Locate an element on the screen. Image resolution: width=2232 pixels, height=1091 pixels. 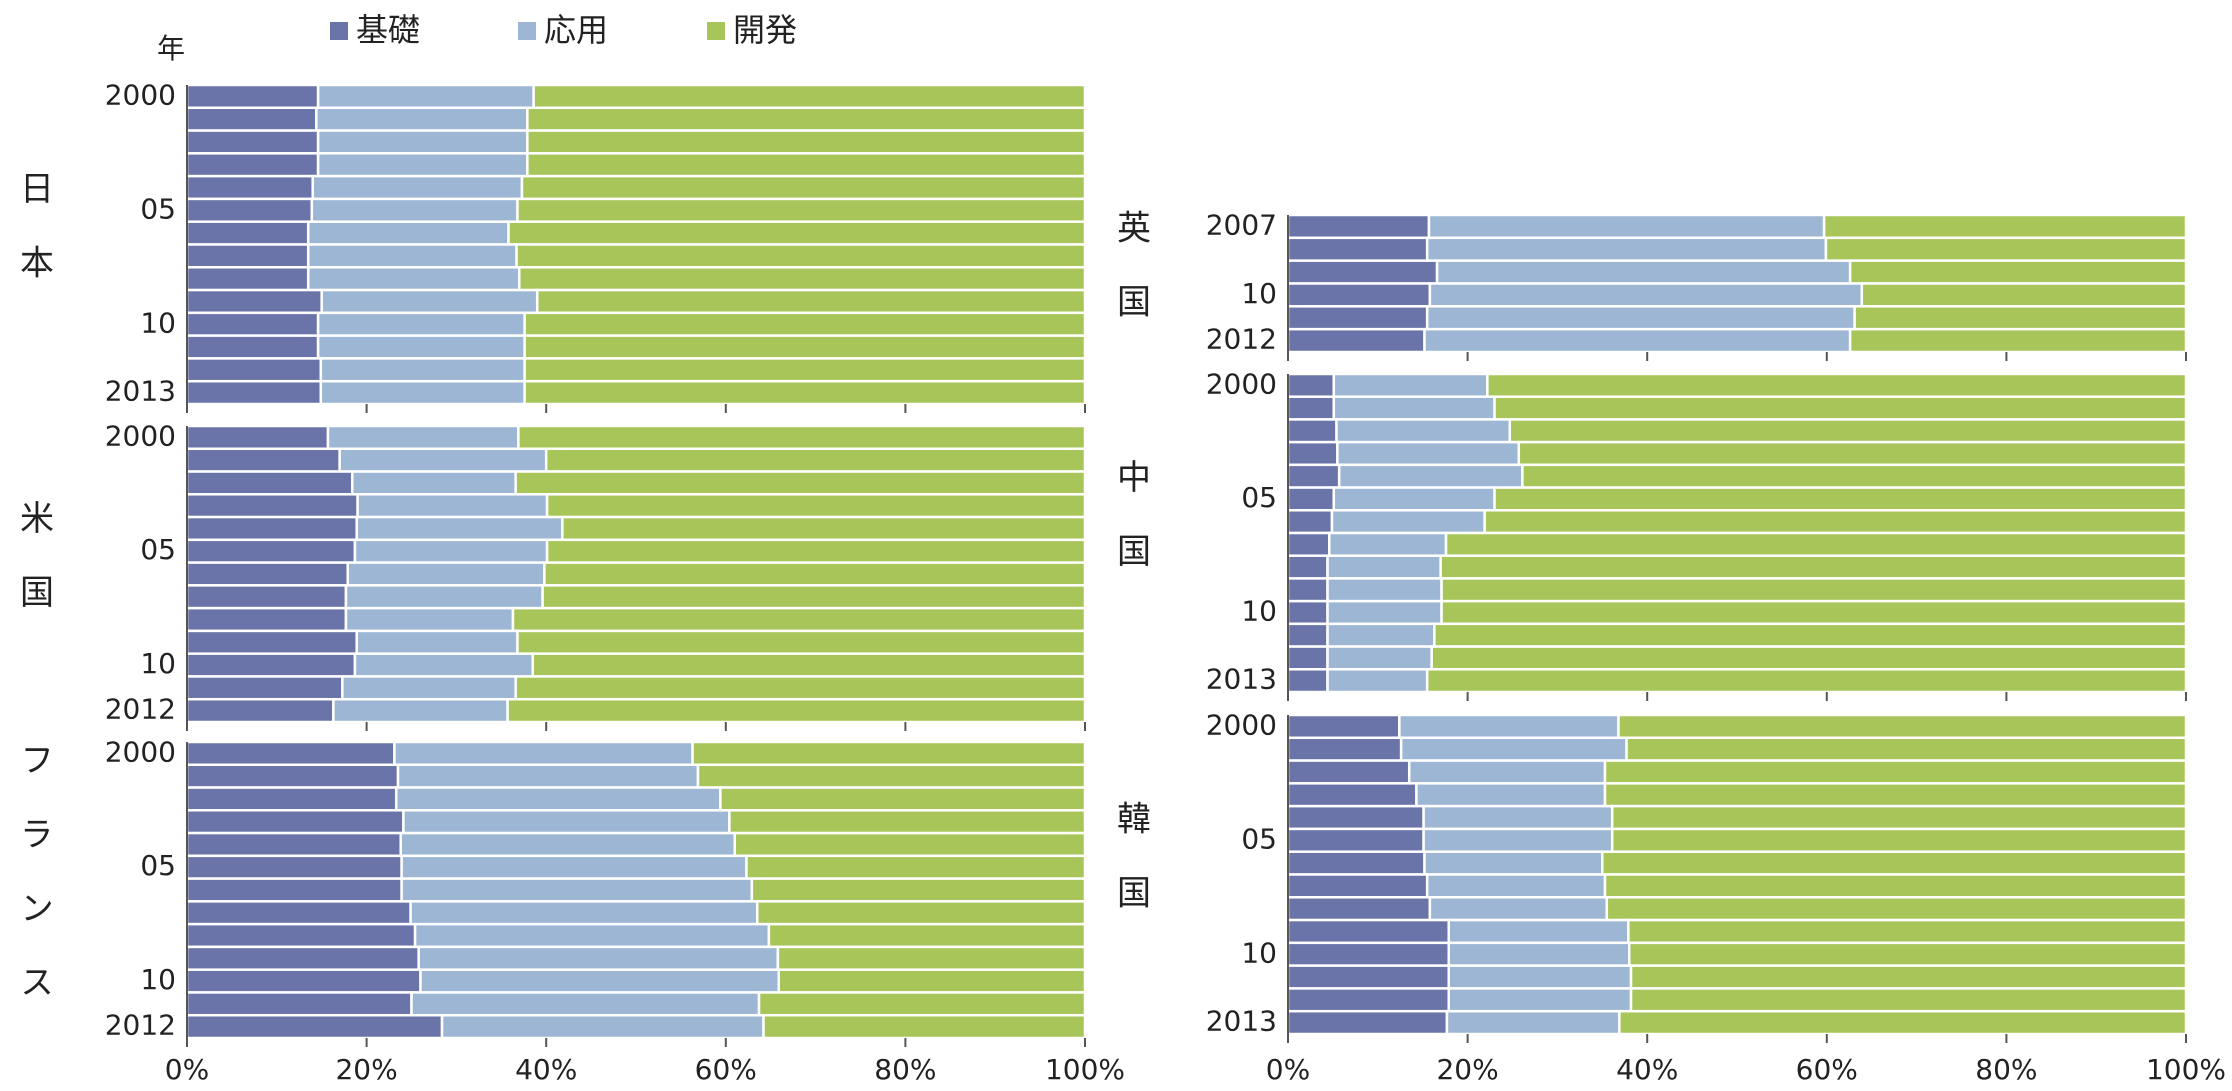
y-axis-label: 年 is located at coordinates (171, 48).